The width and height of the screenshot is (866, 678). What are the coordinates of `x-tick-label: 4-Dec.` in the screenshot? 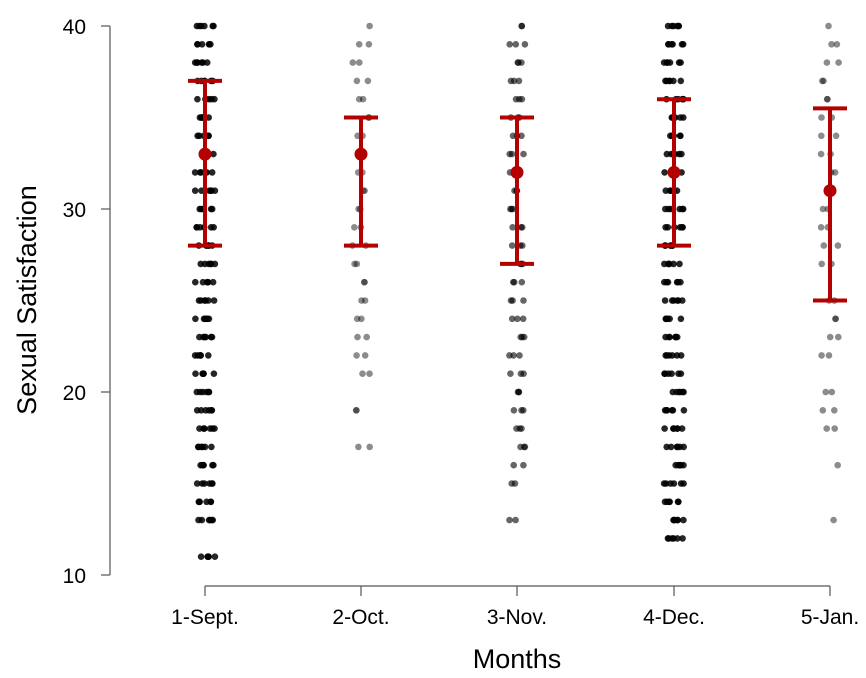 It's located at (674, 617).